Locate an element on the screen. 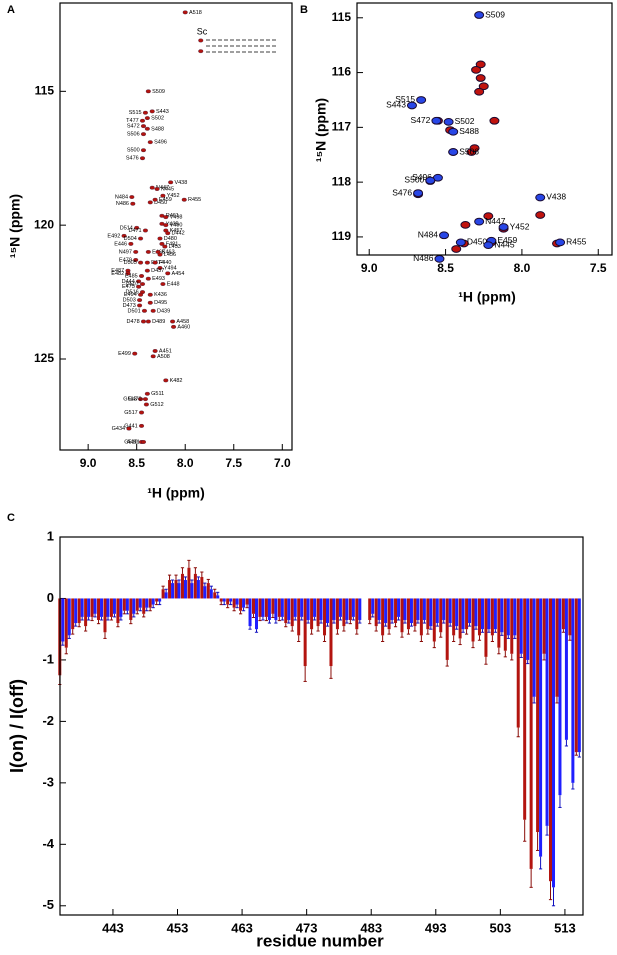 This screenshot has width=617, height=955. peak-label: K463 is located at coordinates (168, 252).